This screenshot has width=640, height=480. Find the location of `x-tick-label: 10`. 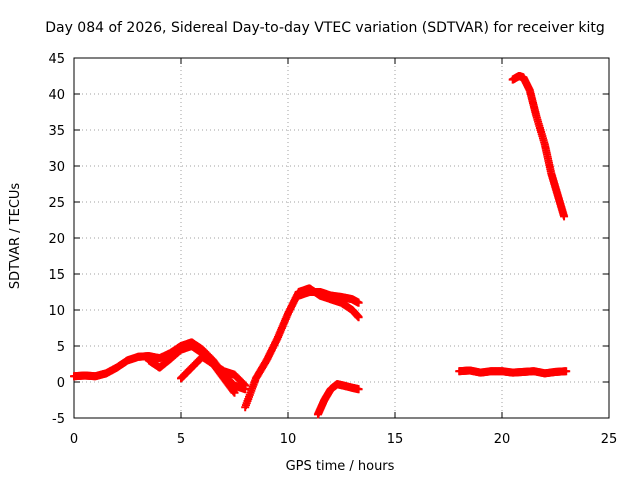

x-tick-label: 10 is located at coordinates (288, 439).